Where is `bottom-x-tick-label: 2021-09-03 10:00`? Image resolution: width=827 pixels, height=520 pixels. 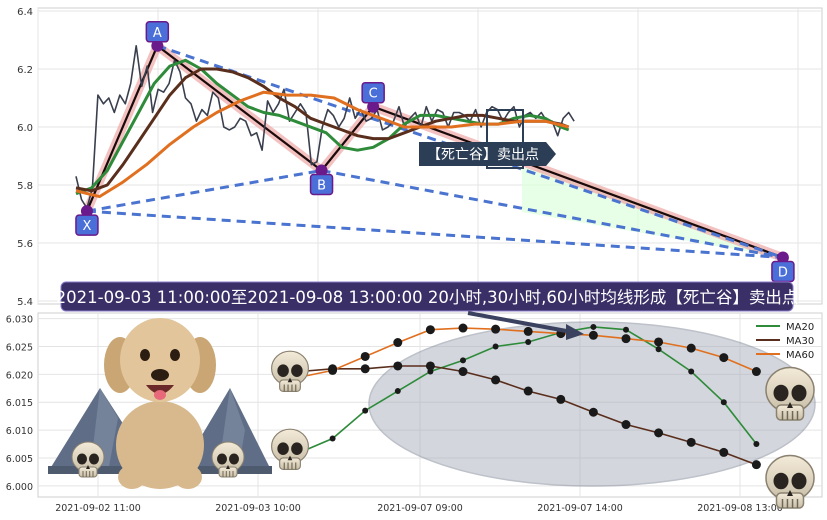 bottom-x-tick-label: 2021-09-03 10:00 is located at coordinates (258, 508).